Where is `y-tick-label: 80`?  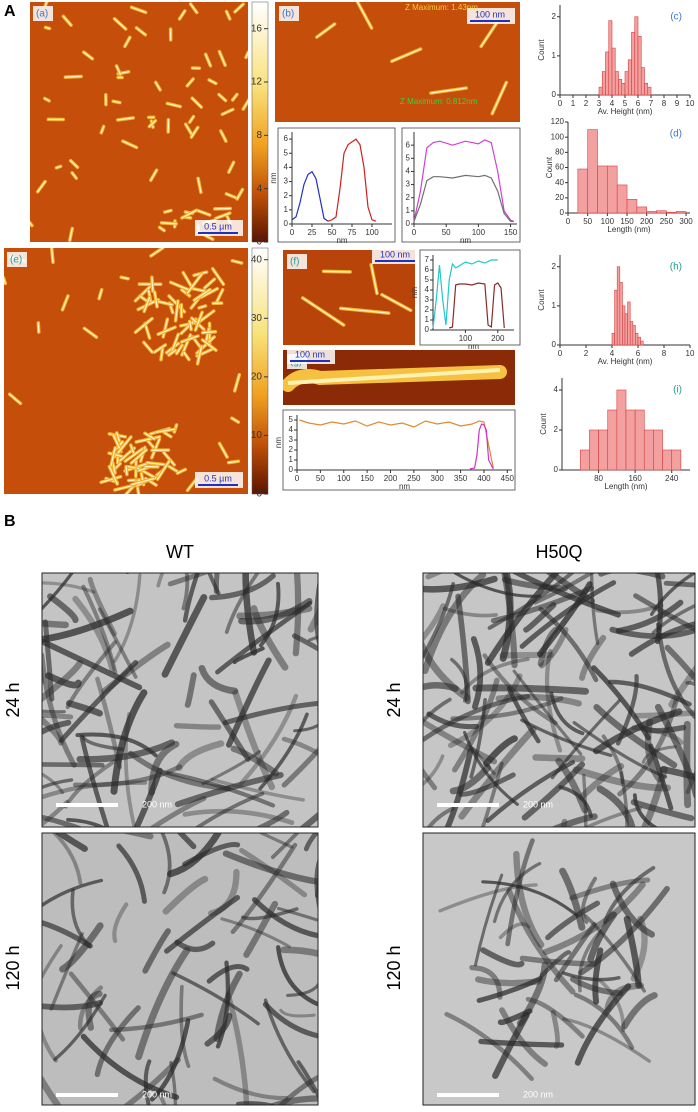 y-tick-label: 80 is located at coordinates (559, 151).